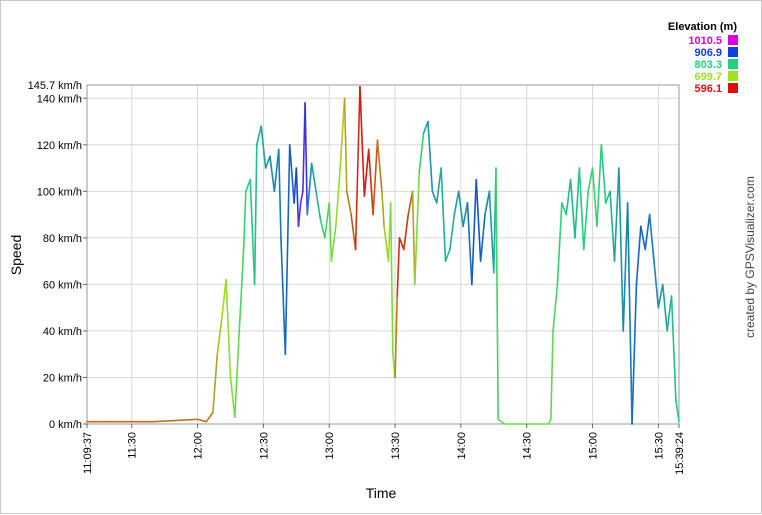  What do you see at coordinates (750, 257) in the screenshot?
I see `credit-text: created by GPSVisualizer.com` at bounding box center [750, 257].